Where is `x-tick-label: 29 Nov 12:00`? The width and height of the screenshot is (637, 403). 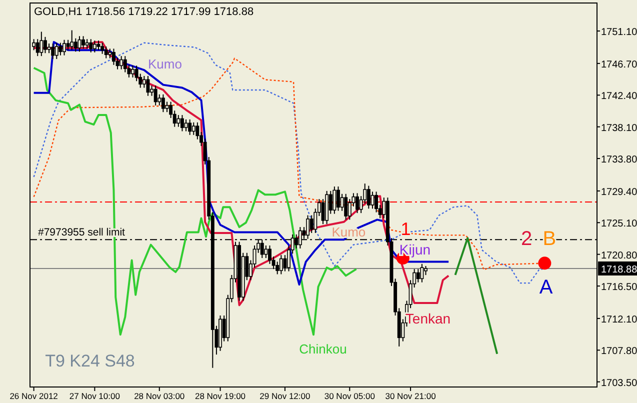 x-tick-label: 29 Nov 12:00 is located at coordinates (285, 396).